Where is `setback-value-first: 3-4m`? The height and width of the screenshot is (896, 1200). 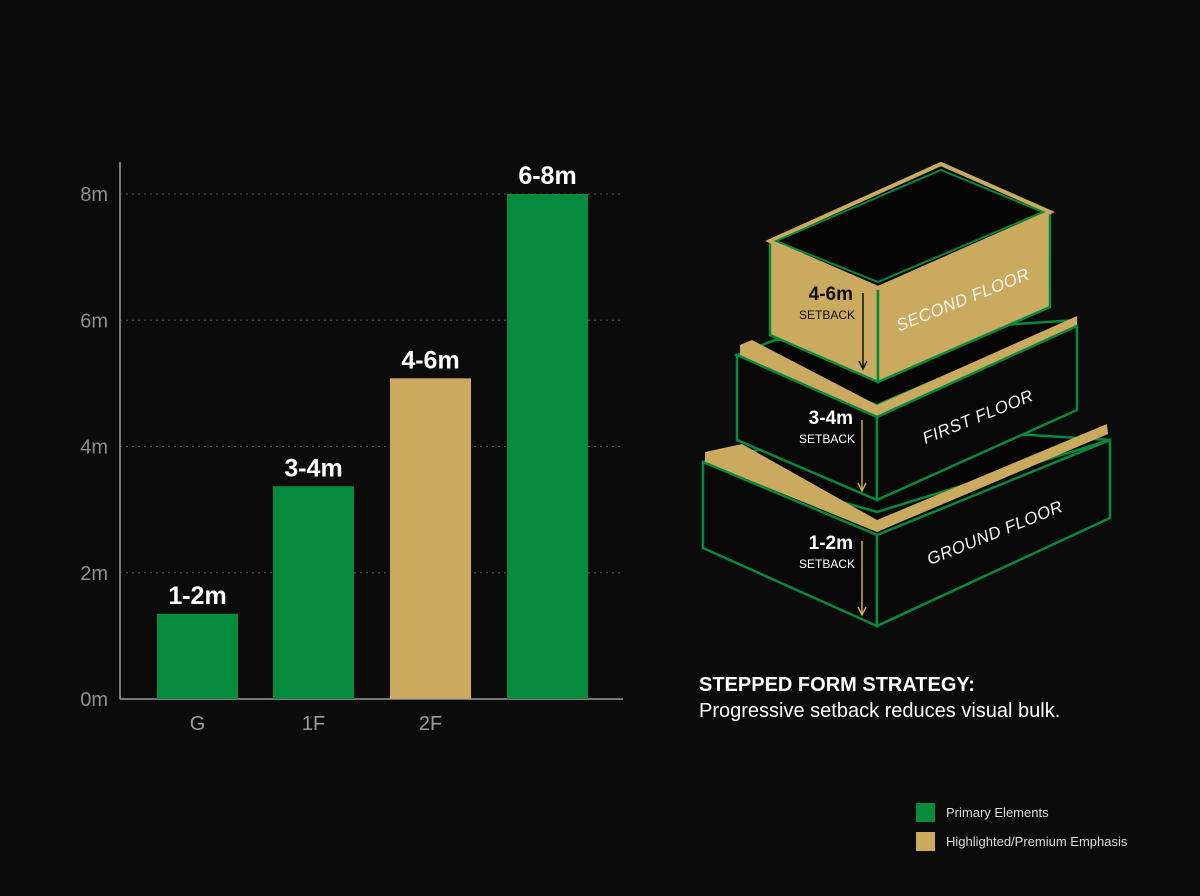
setback-value-first: 3-4m is located at coordinates (831, 418).